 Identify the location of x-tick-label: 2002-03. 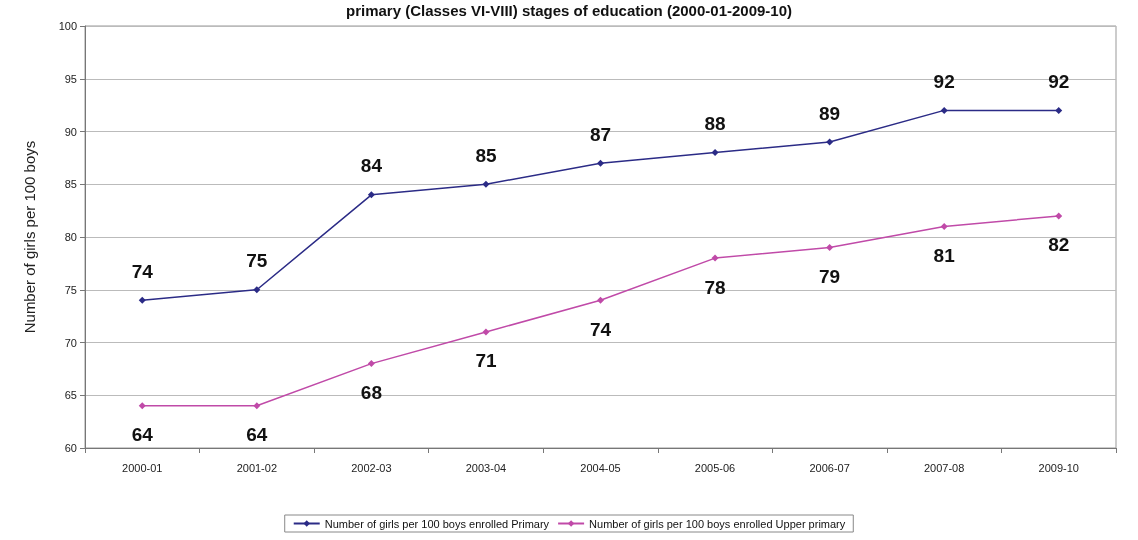
(371, 467).